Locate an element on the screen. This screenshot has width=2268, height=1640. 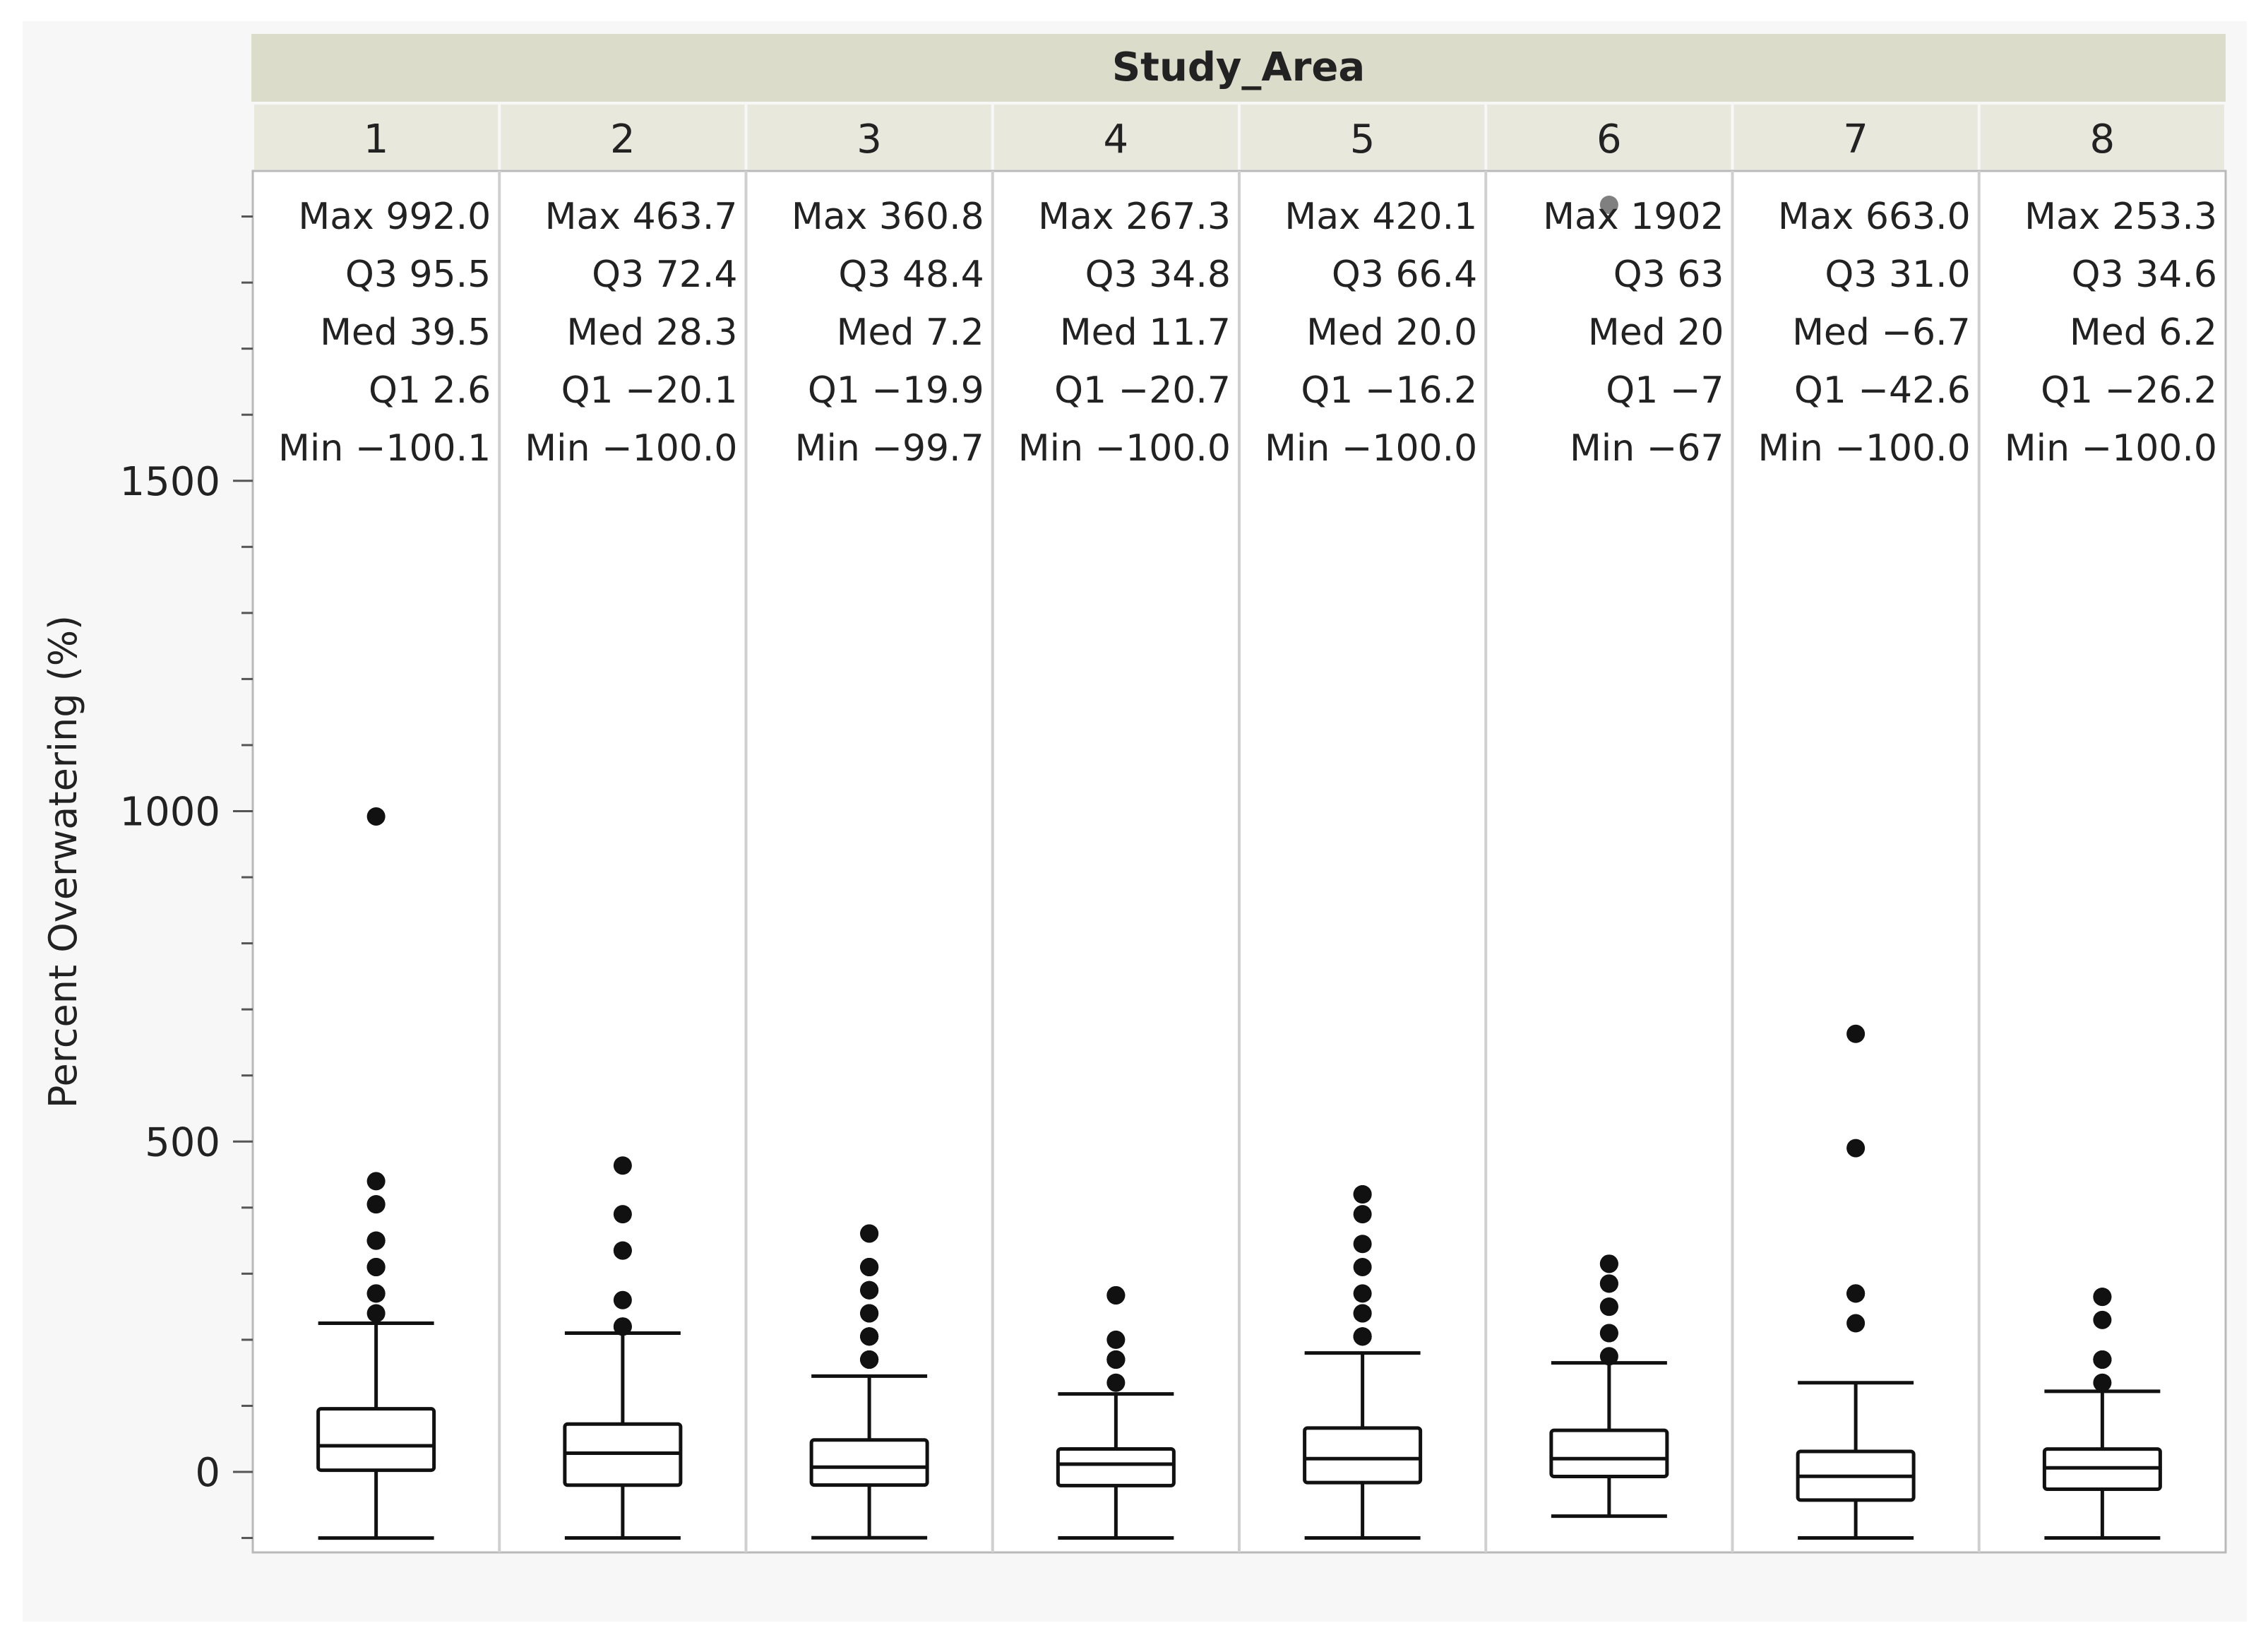
stat-value: 72.4 is located at coordinates (697, 275).